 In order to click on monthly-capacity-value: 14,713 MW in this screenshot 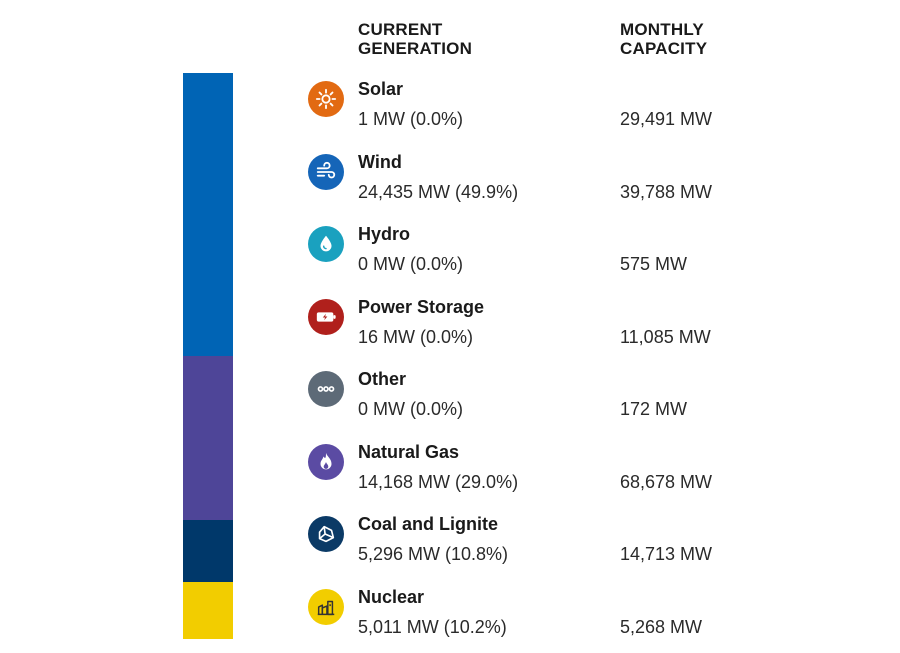, I will do `click(666, 554)`.